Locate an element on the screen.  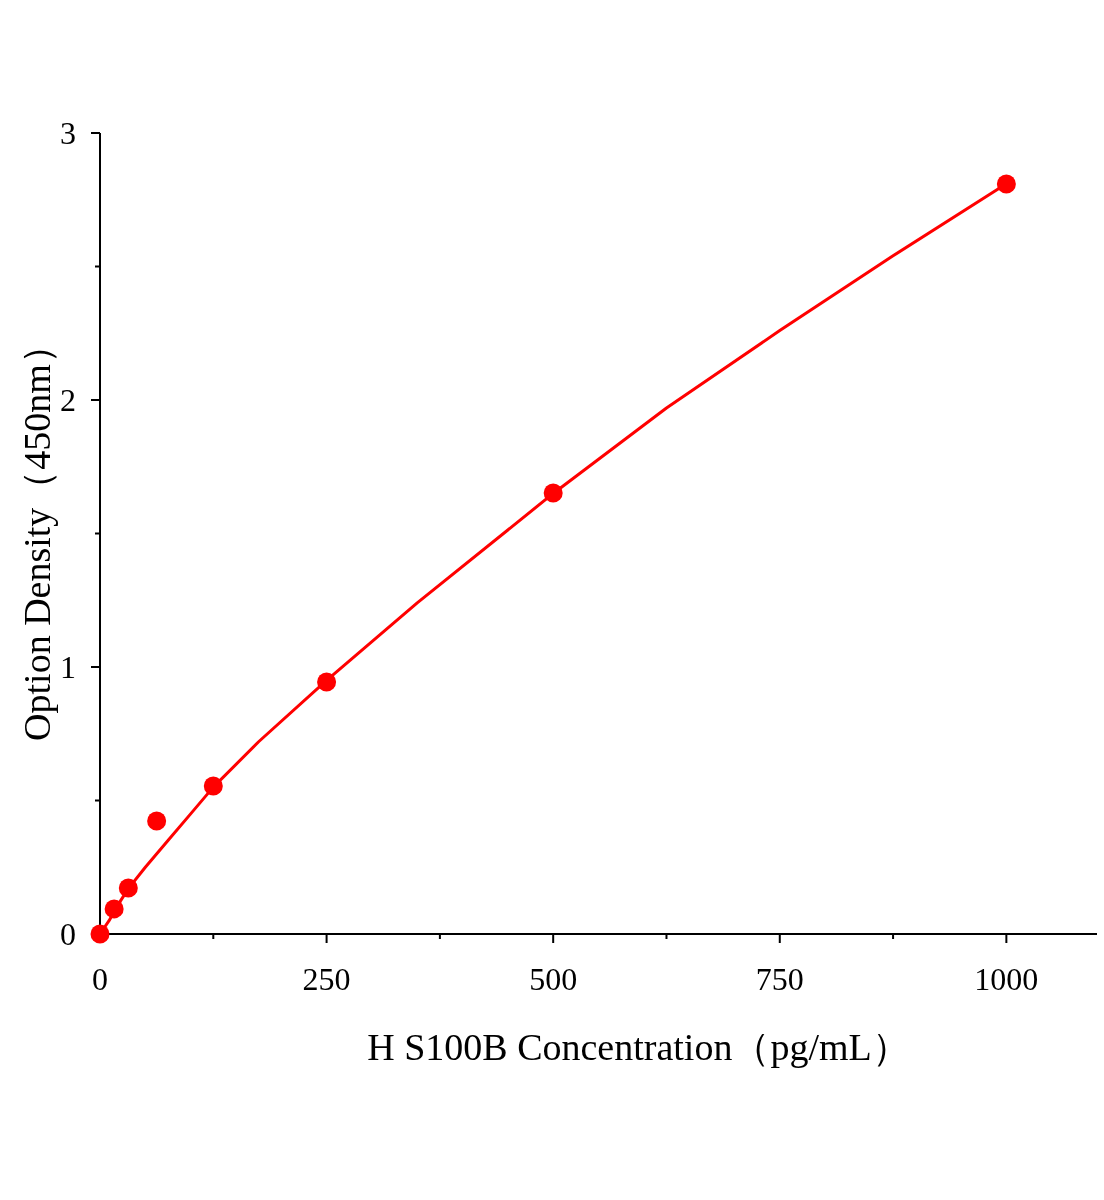
x-tick-label: 0 is located at coordinates (100, 979).